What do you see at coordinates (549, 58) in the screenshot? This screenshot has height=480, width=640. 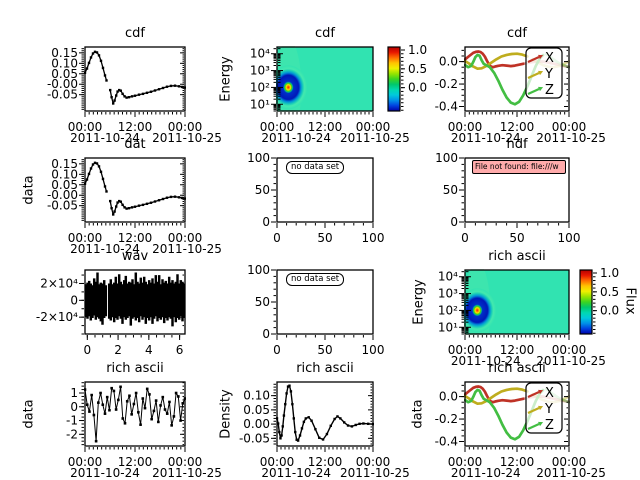 I see `svg-text: X` at bounding box center [549, 58].